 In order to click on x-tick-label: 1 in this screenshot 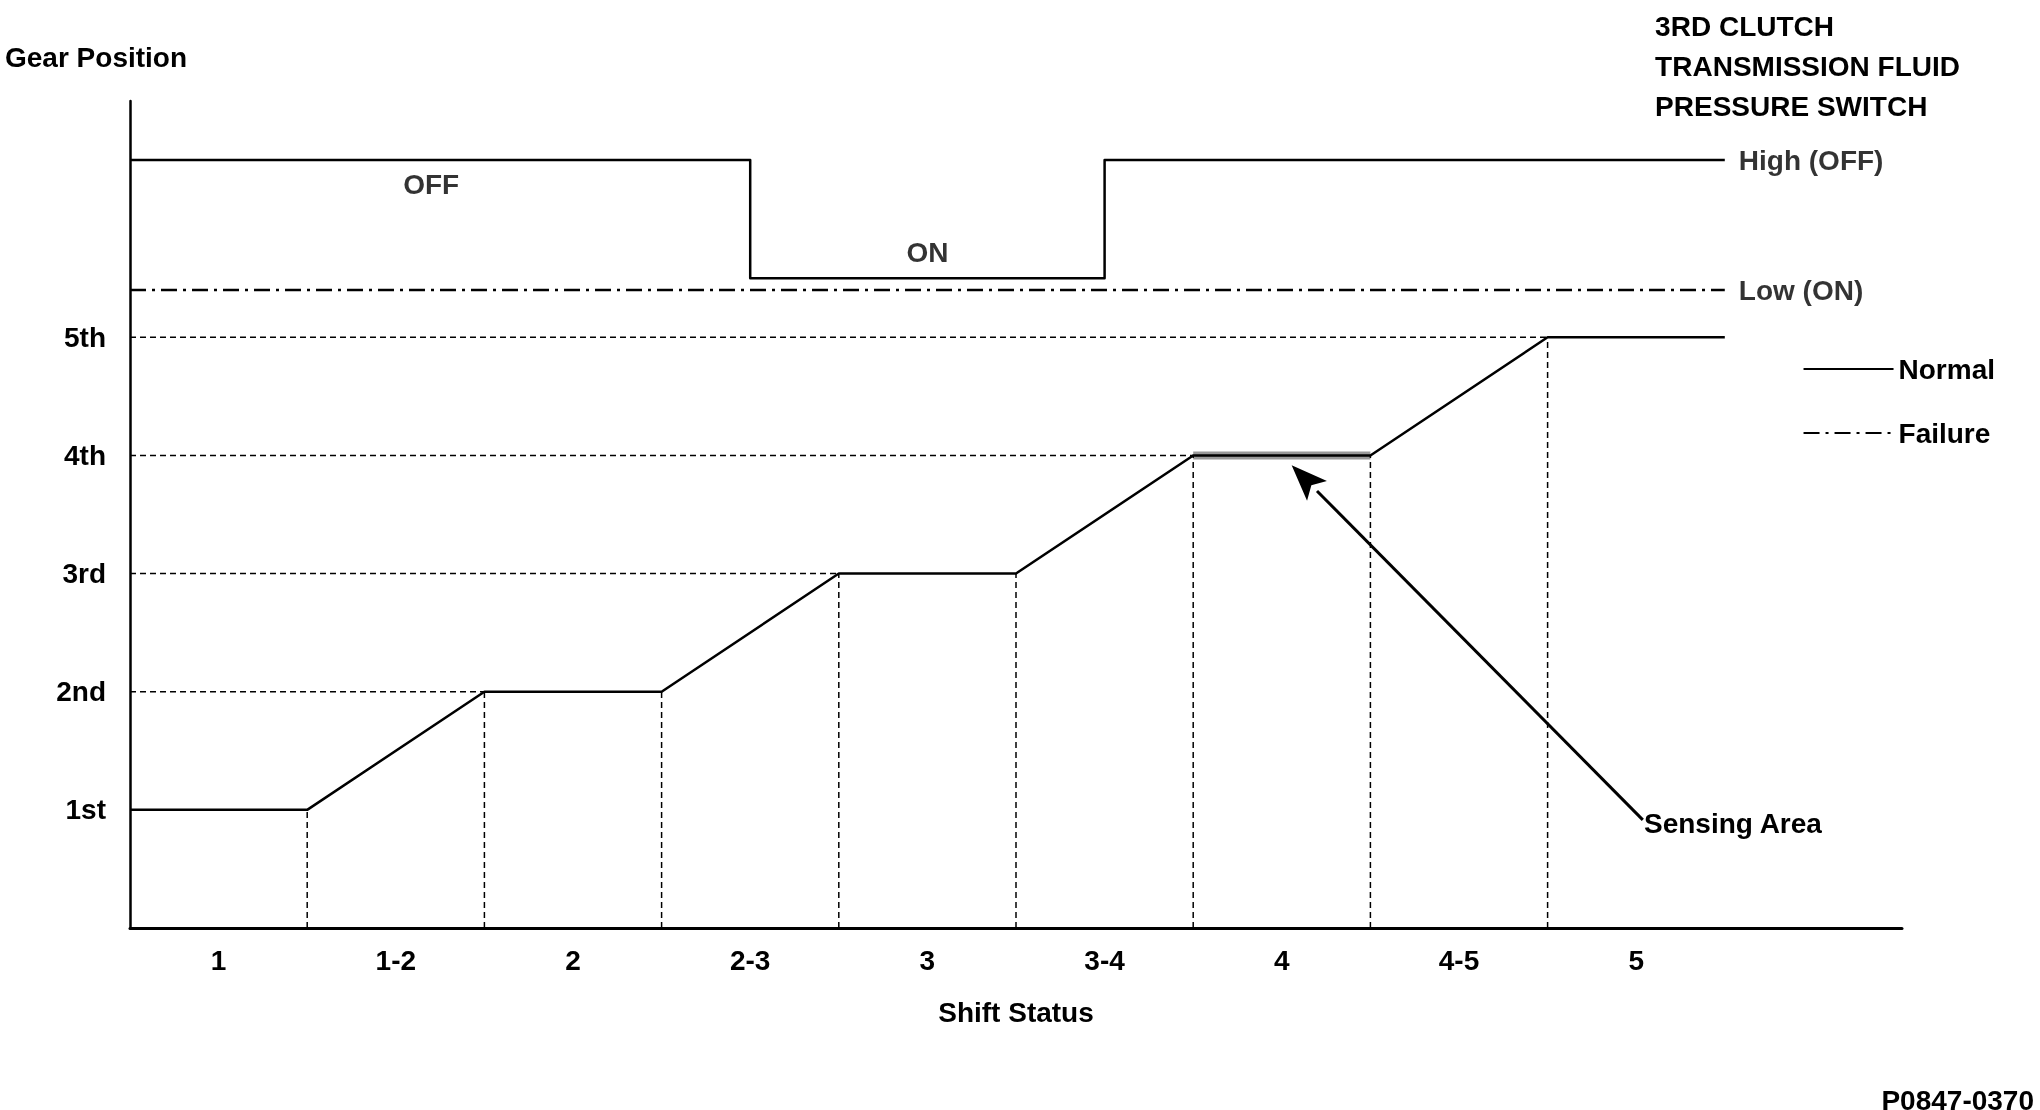, I will do `click(218, 960)`.